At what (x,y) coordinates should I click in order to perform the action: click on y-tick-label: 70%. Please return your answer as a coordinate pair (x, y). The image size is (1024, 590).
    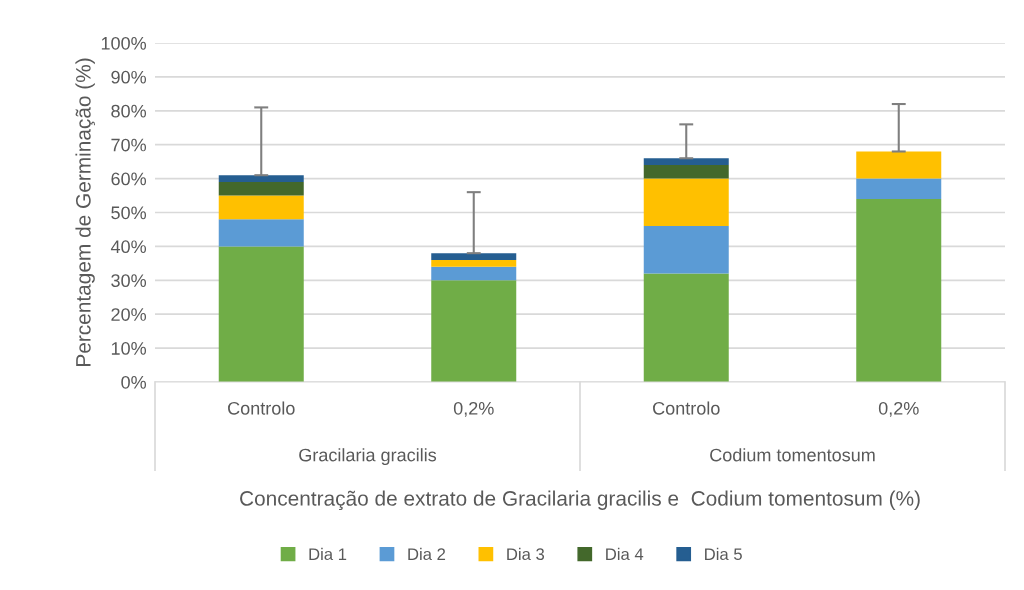
    Looking at the image, I should click on (129, 145).